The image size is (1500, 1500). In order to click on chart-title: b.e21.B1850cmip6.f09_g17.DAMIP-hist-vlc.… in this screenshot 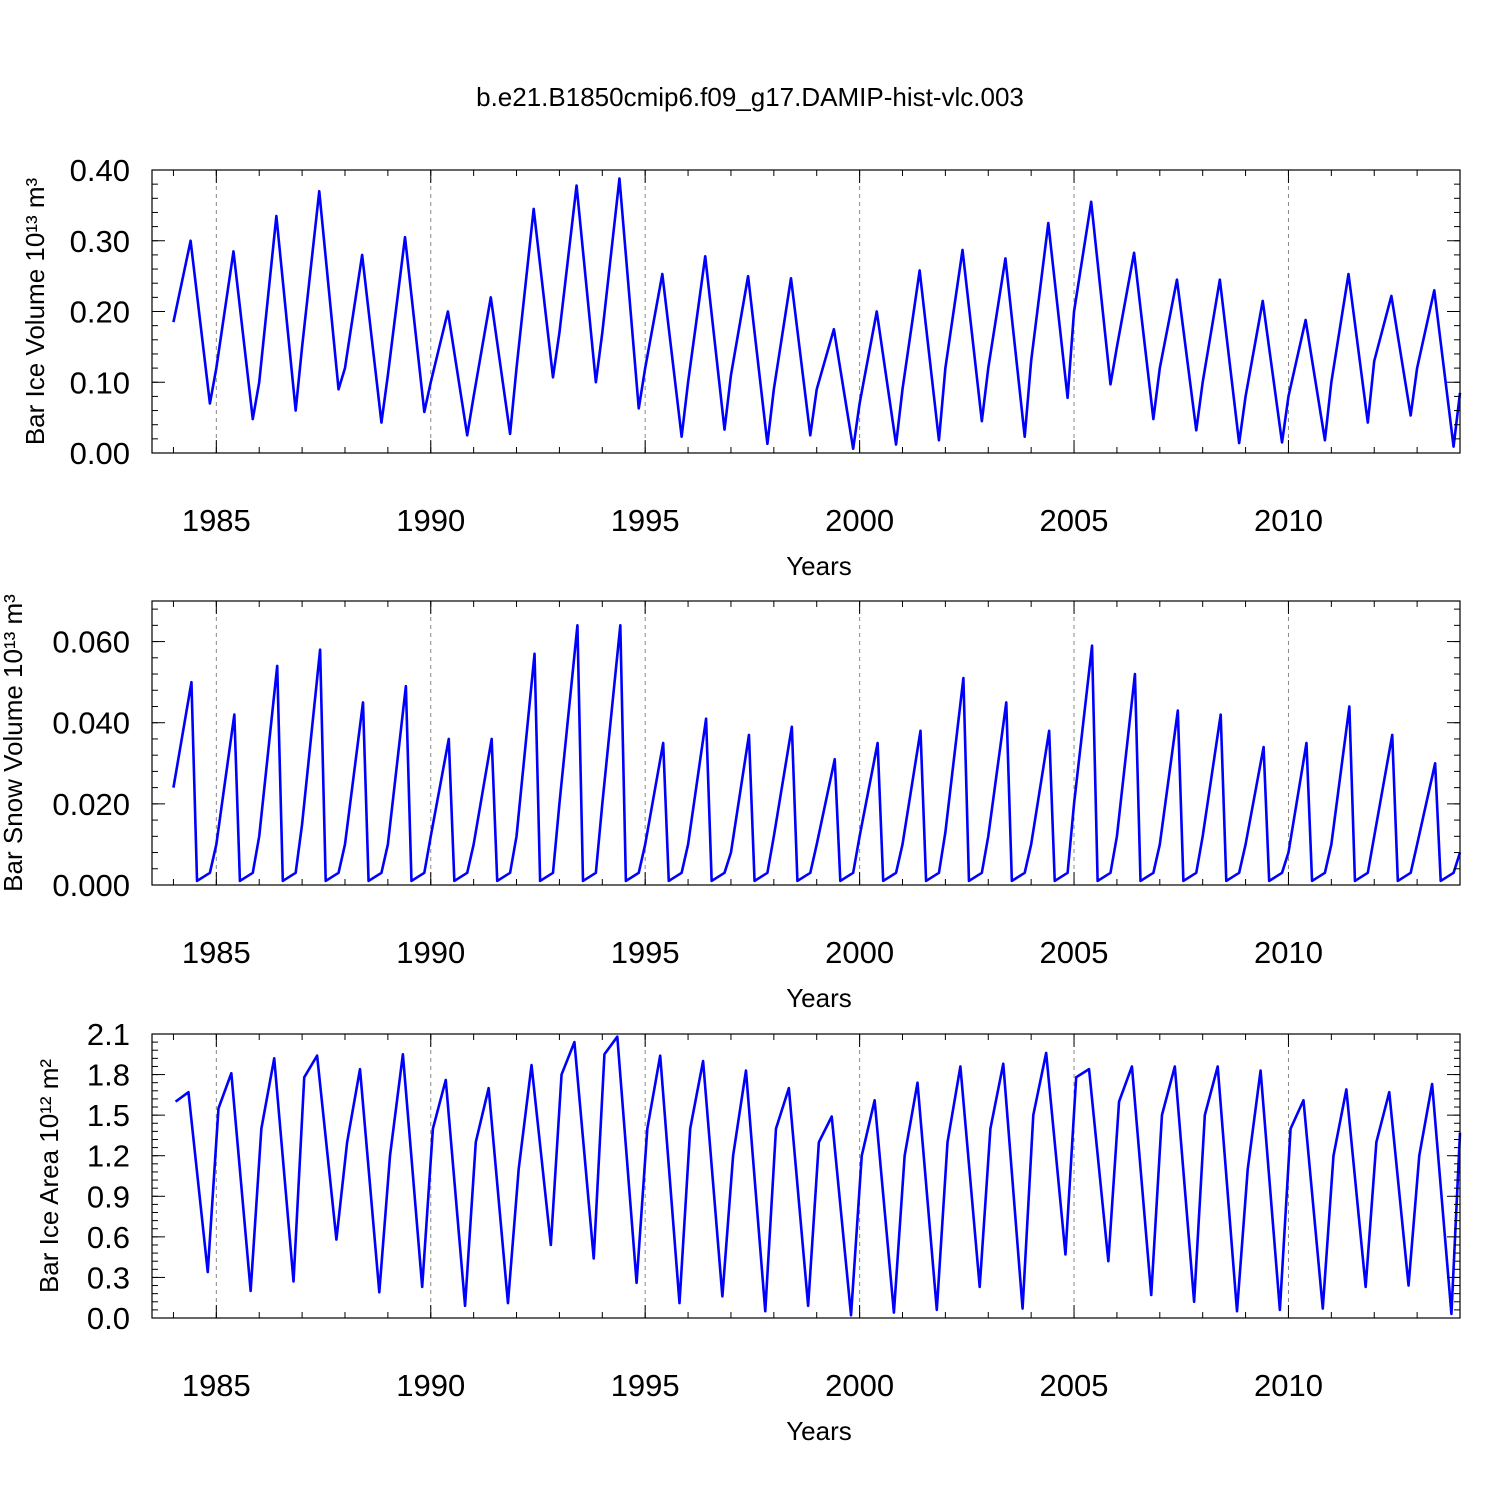, I will do `click(750, 97)`.